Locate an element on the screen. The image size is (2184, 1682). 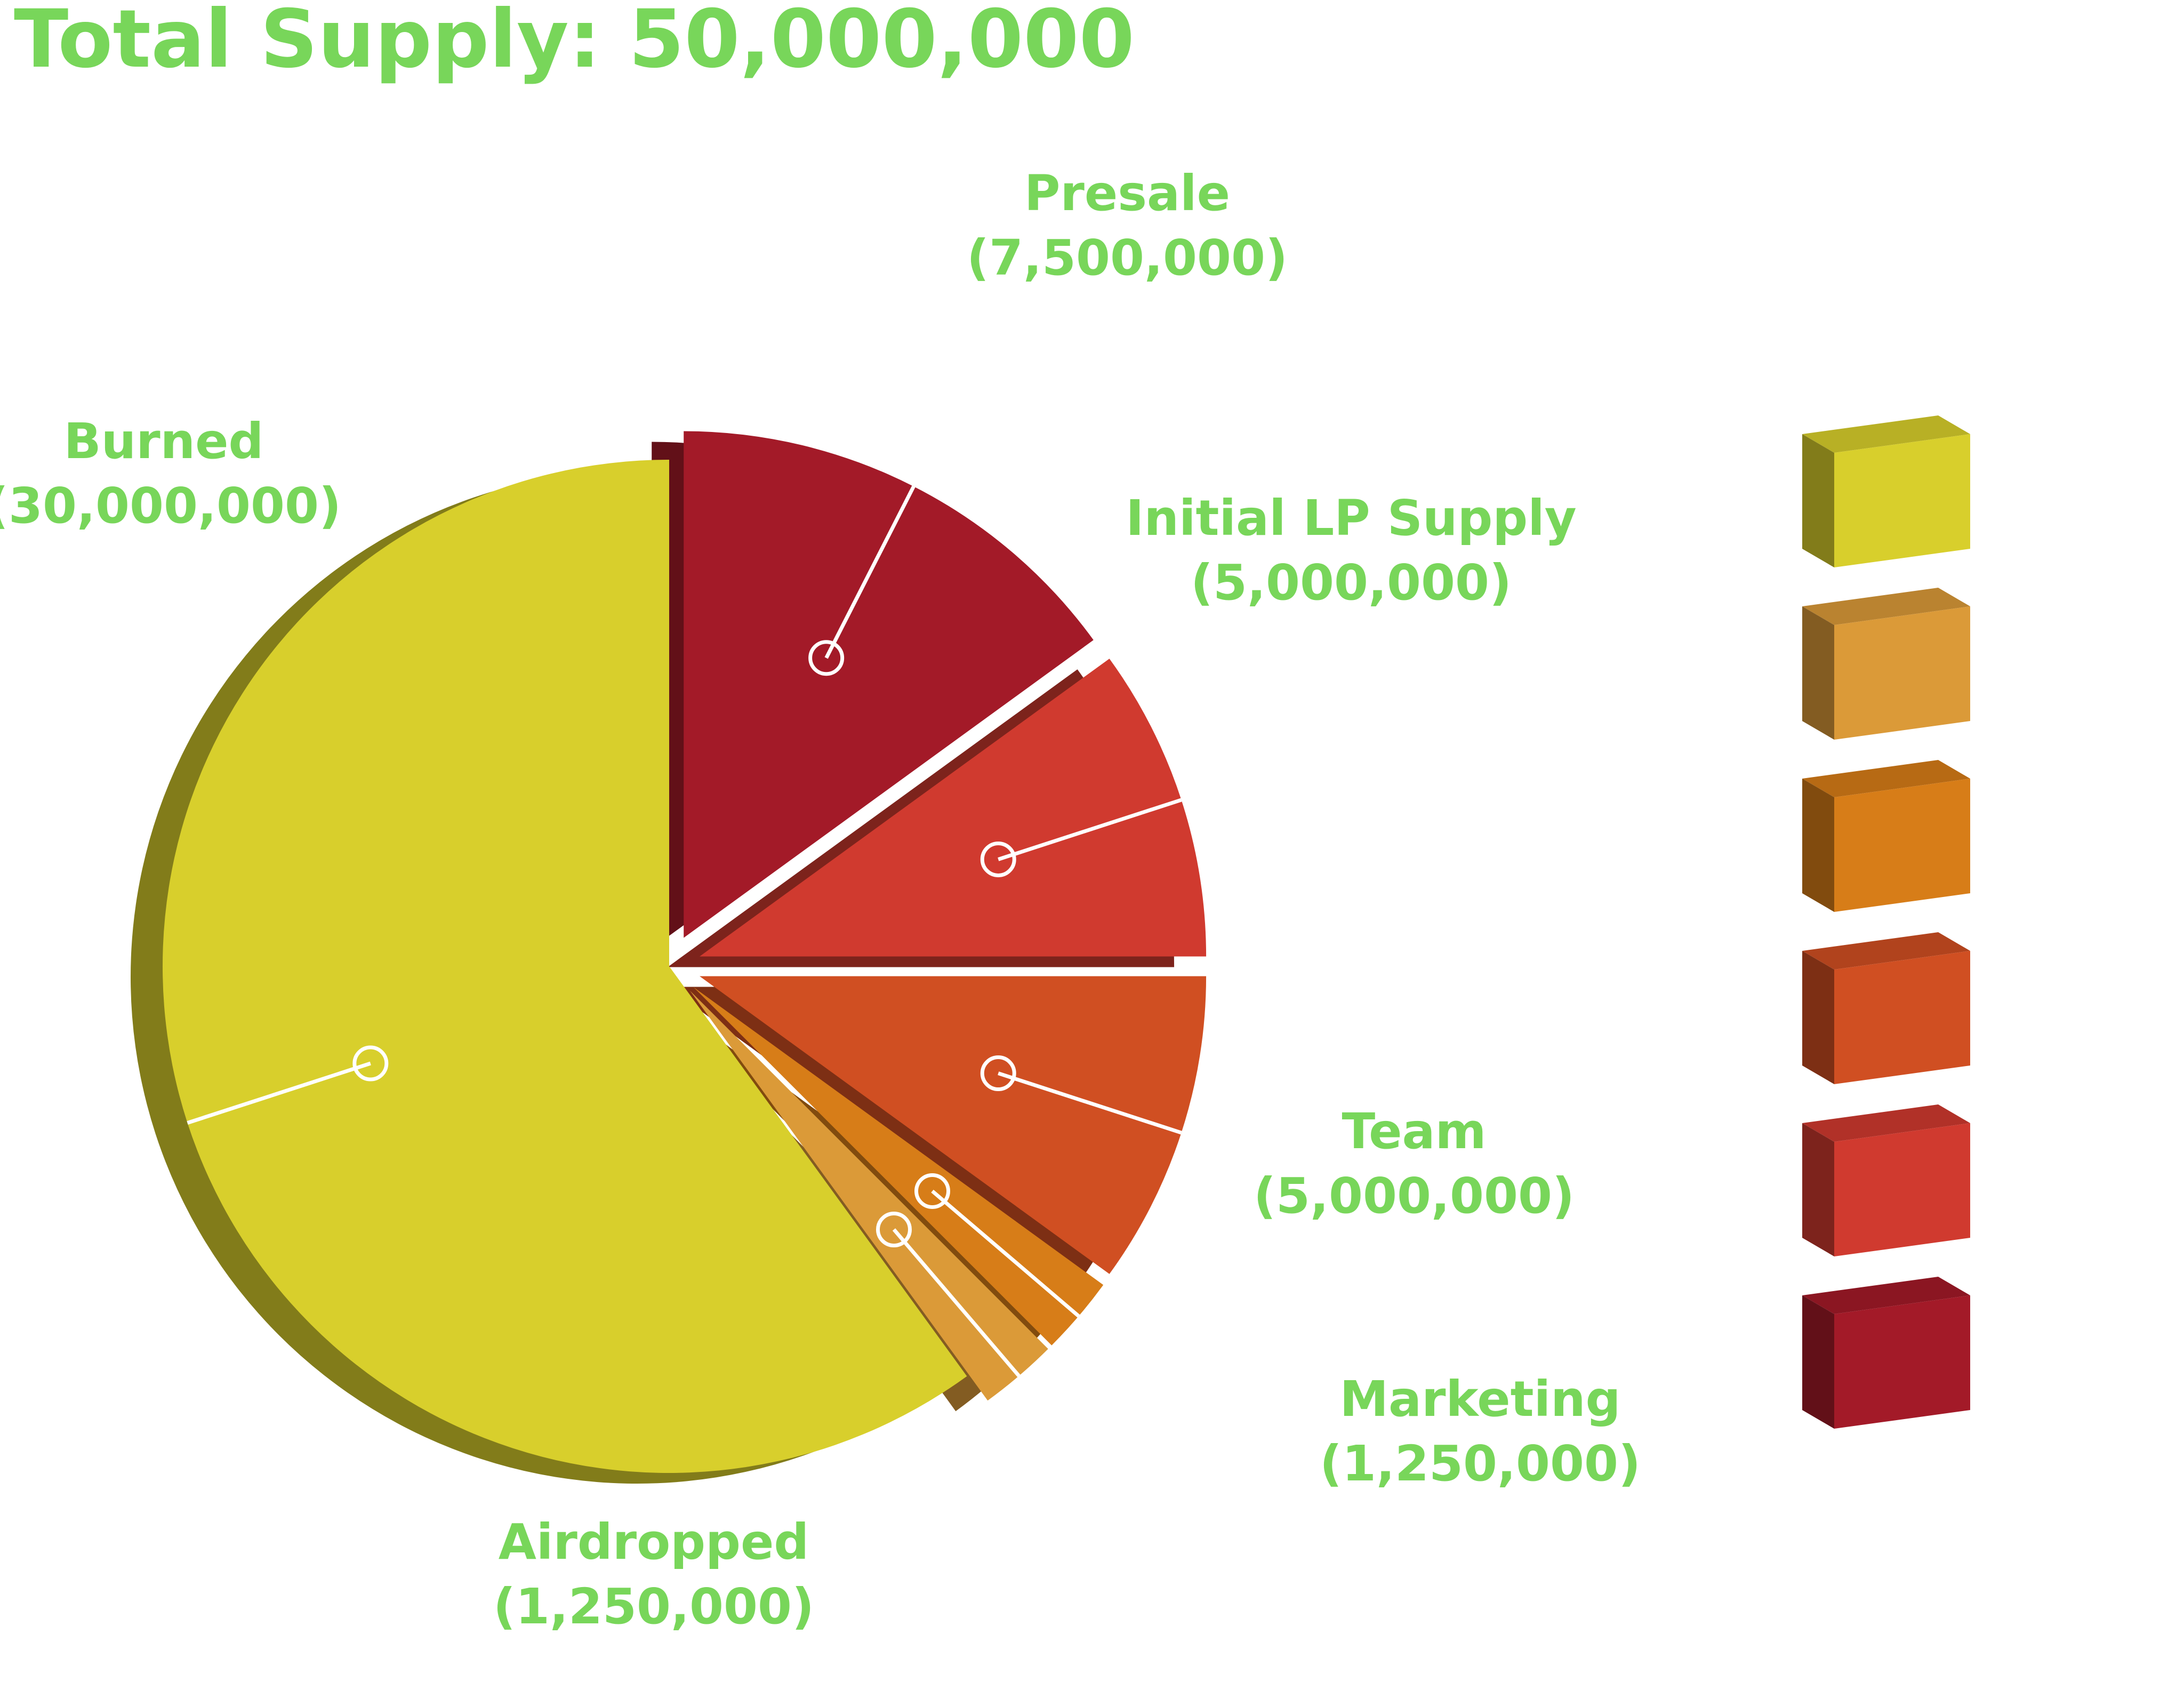
slice-label: Initial LP Supply is located at coordinates (1351, 518).